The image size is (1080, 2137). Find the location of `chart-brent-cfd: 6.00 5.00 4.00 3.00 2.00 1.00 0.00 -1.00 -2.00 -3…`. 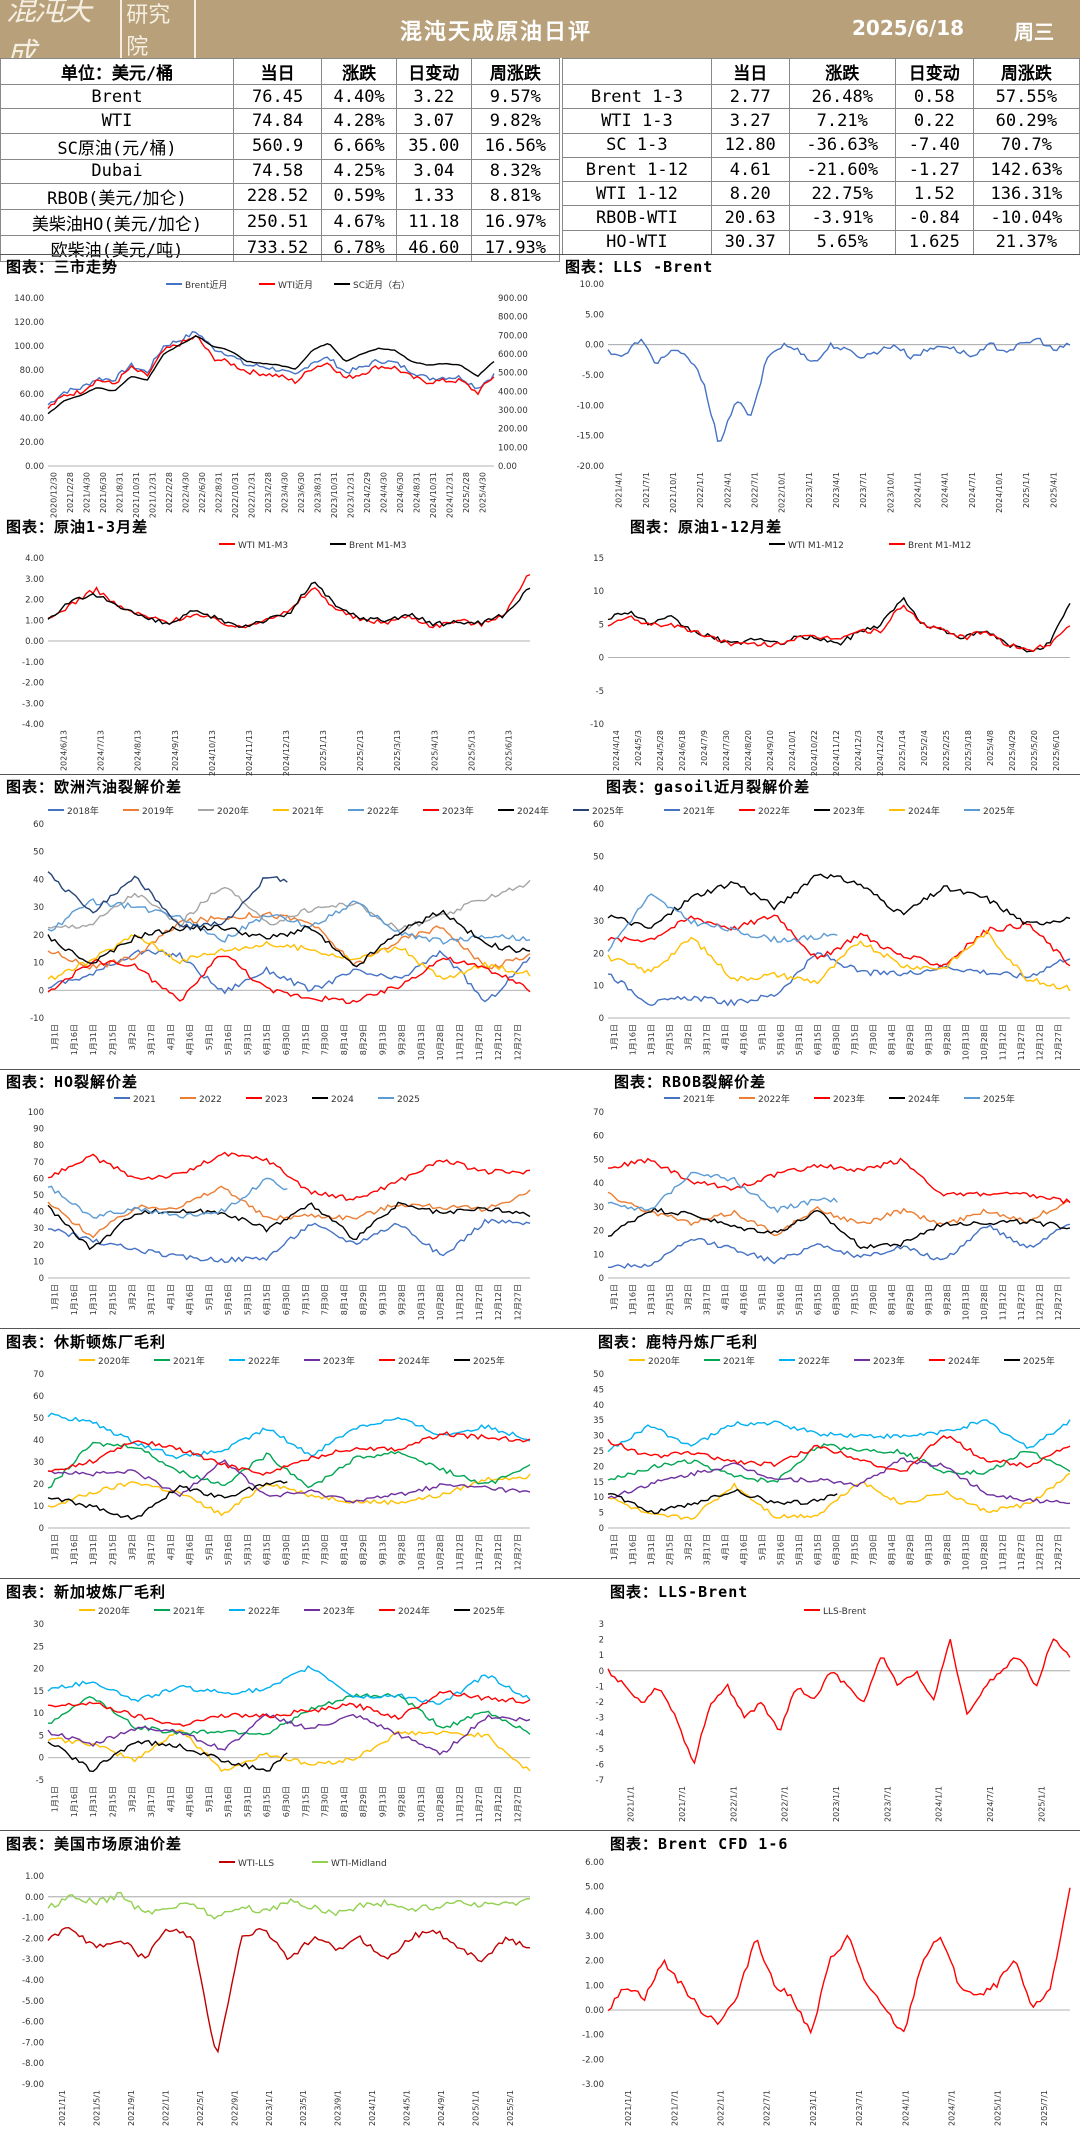

chart-brent-cfd: 6.00 5.00 4.00 3.00 2.00 1.00 0.00 -1.00 -2.00 -3… is located at coordinates (826, 1992).